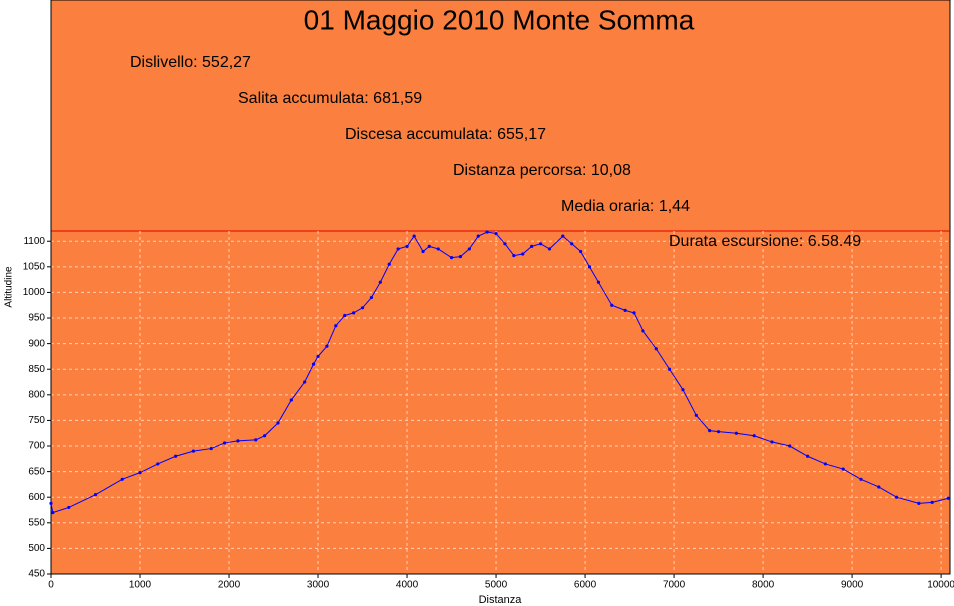 Image resolution: width=954 pixels, height=606 pixels. Describe the element at coordinates (190, 62) in the screenshot. I see `annotation: Dislivello: 552,27` at that location.